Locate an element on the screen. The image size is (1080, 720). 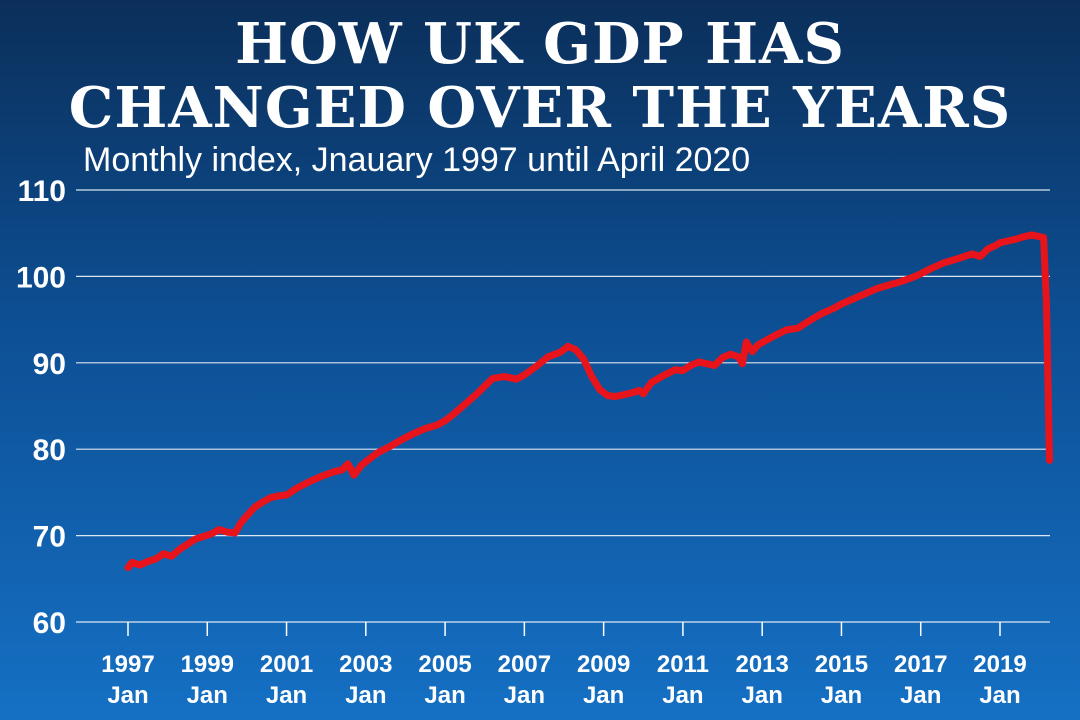
x-tick-year: 1997 is located at coordinates (127, 664).